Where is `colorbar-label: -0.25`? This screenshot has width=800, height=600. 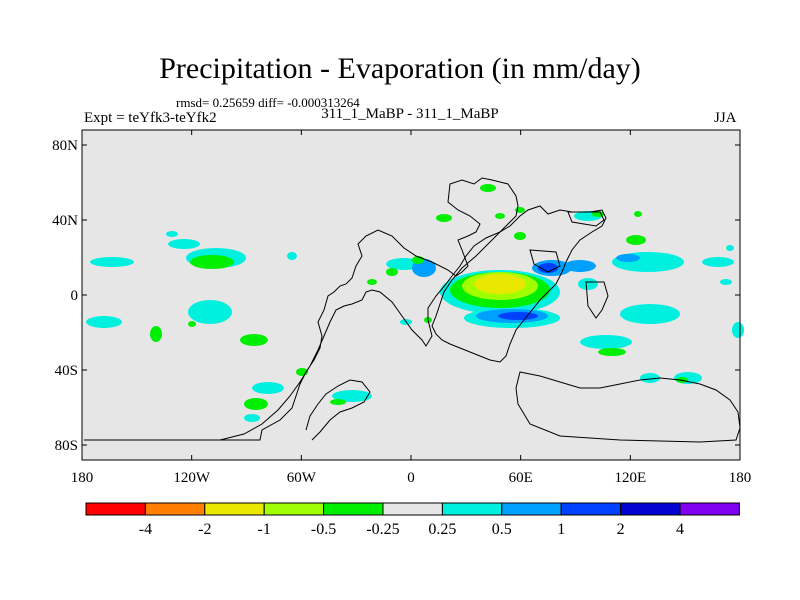
colorbar-label: -0.25 is located at coordinates (382, 529).